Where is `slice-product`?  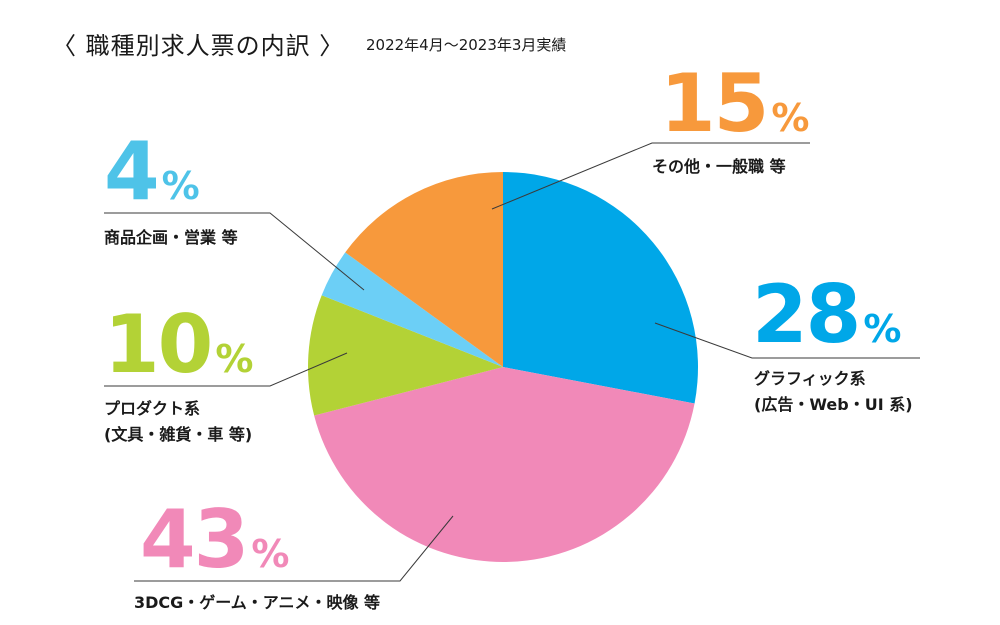 slice-product is located at coordinates (405, 355).